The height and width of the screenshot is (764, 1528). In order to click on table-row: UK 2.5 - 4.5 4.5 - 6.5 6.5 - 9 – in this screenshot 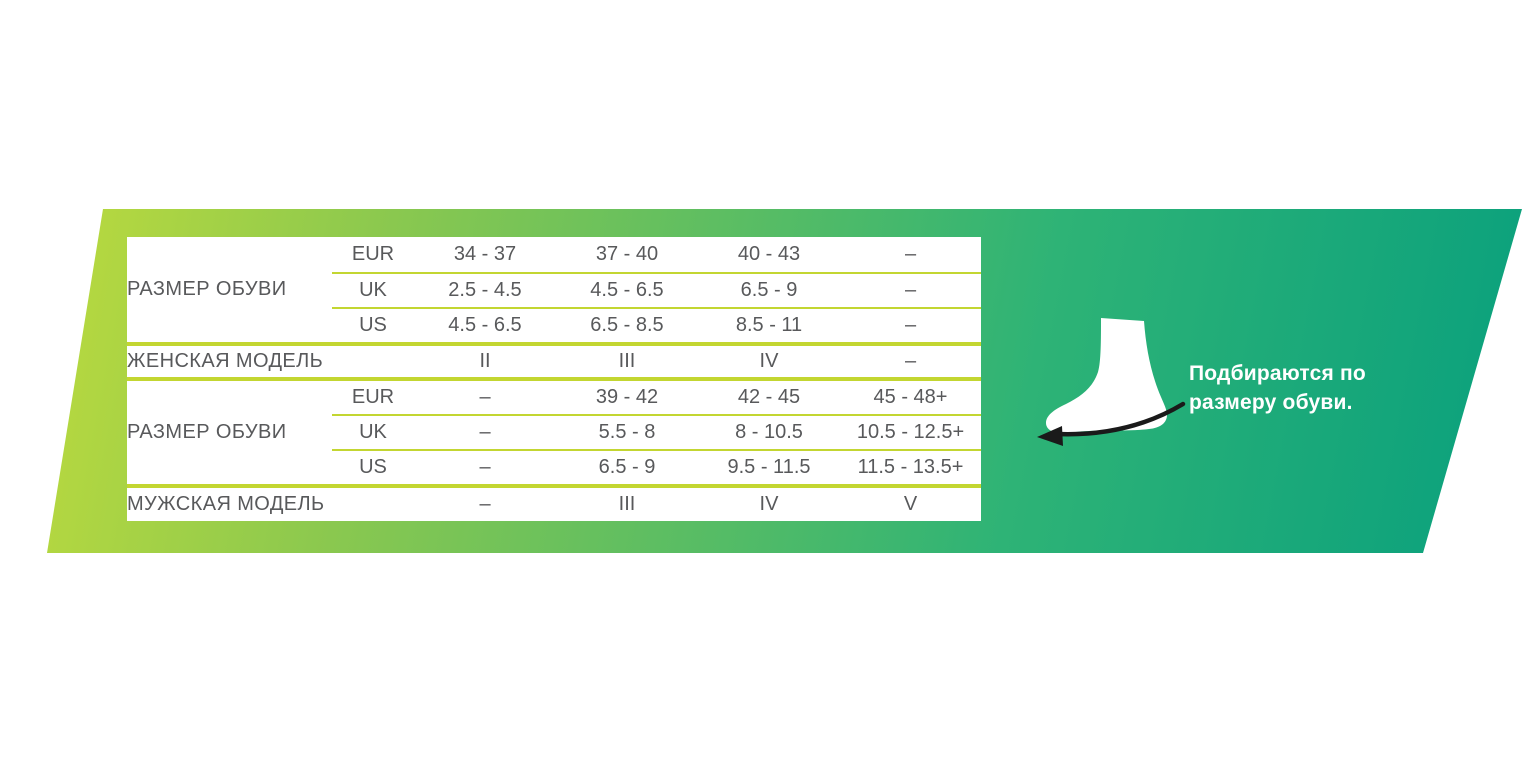, I will do `click(554, 290)`.